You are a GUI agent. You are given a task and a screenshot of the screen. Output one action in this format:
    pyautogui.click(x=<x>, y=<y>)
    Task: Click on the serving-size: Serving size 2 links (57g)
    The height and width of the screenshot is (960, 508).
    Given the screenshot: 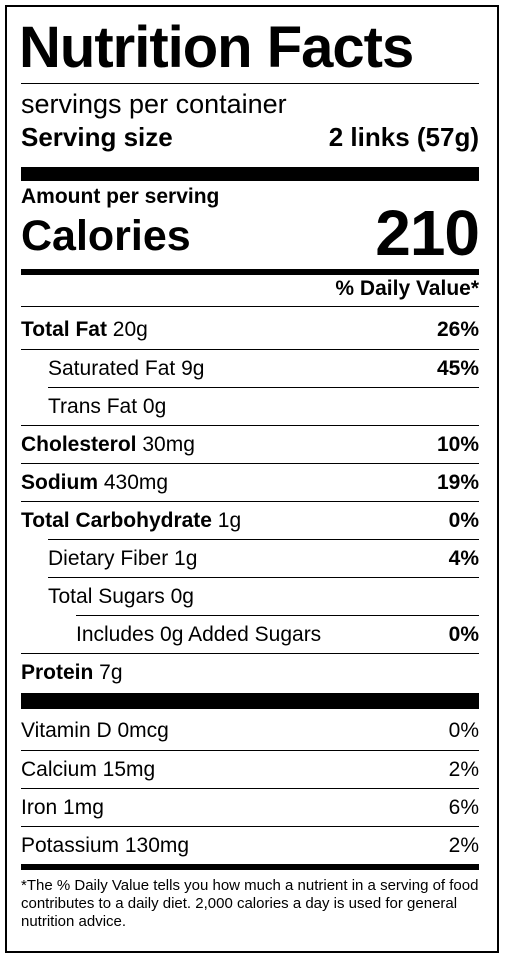 What is the action you would take?
    pyautogui.click(x=250, y=137)
    